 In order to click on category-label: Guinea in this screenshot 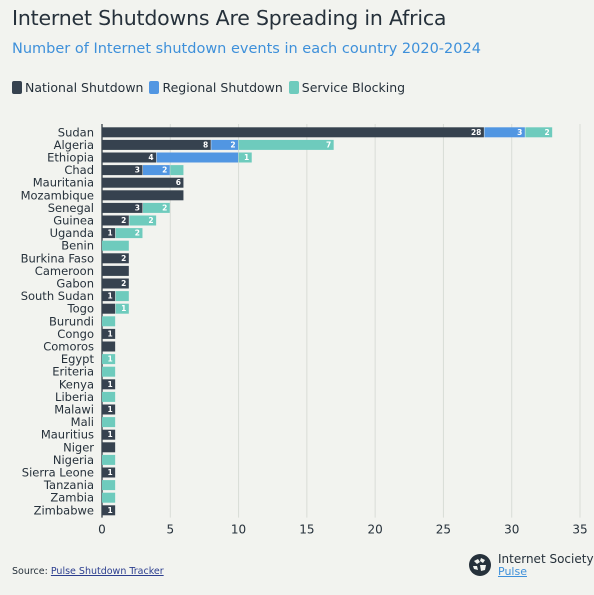, I will do `click(73, 221)`.